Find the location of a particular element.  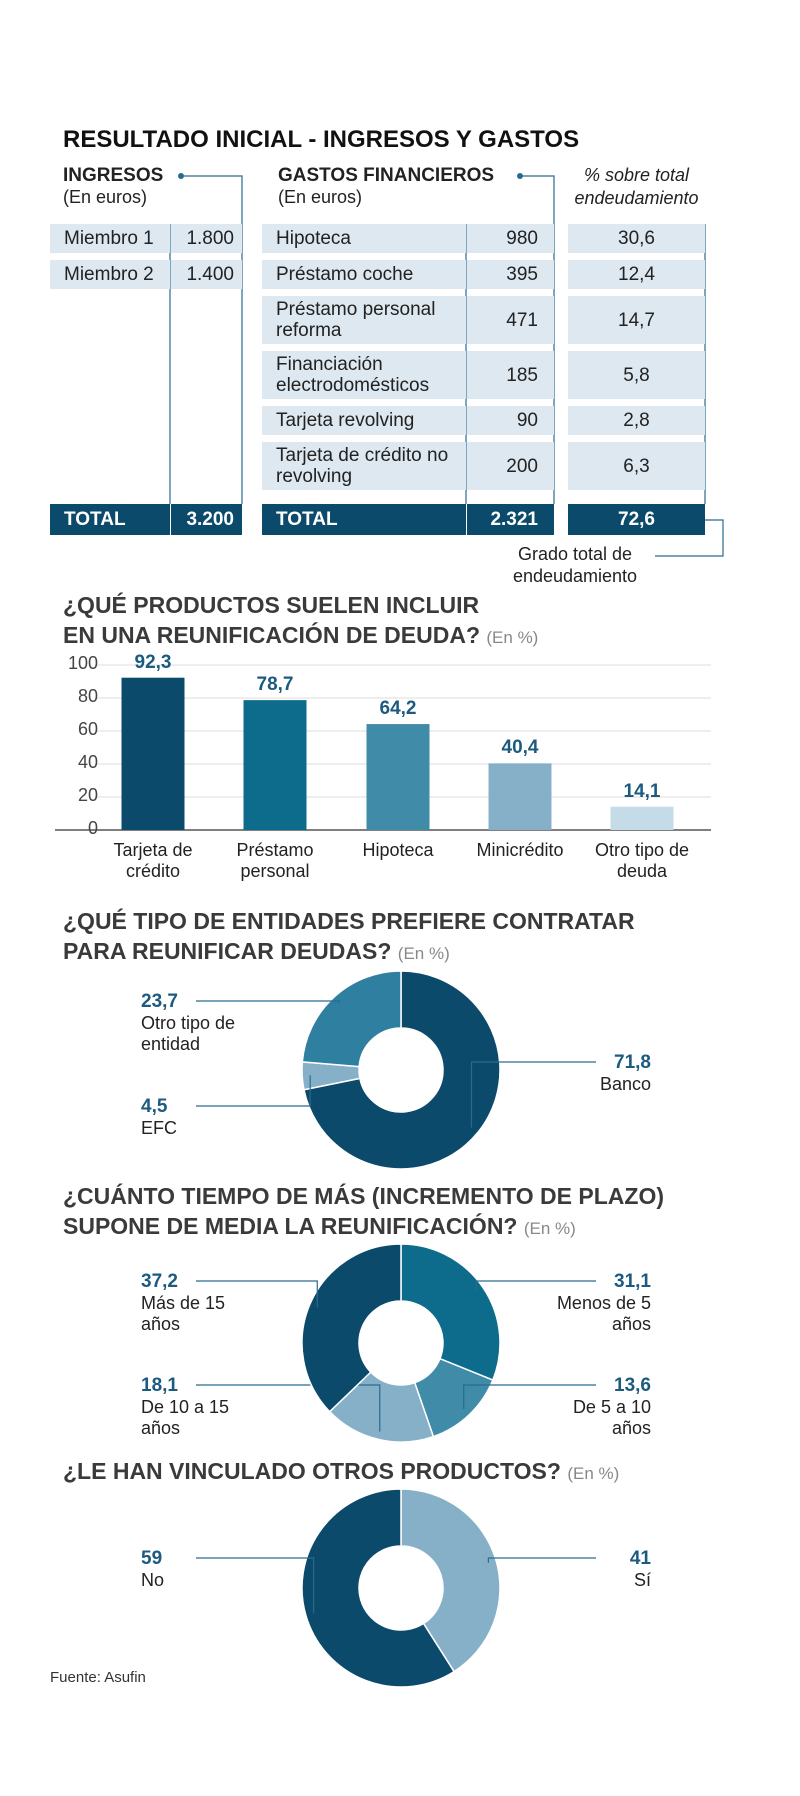

chart-title-line: SUPONE DE MEDIA LA REUNIFICACIÓN? is located at coordinates (290, 1226).